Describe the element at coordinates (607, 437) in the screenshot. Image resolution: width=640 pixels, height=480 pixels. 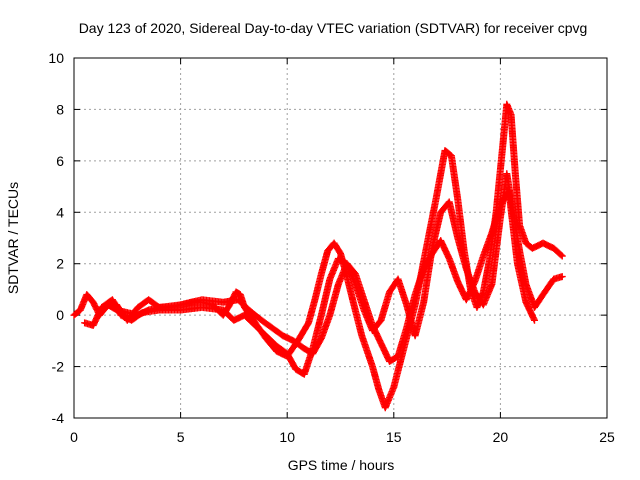
I see `x-tick-label: 25` at that location.